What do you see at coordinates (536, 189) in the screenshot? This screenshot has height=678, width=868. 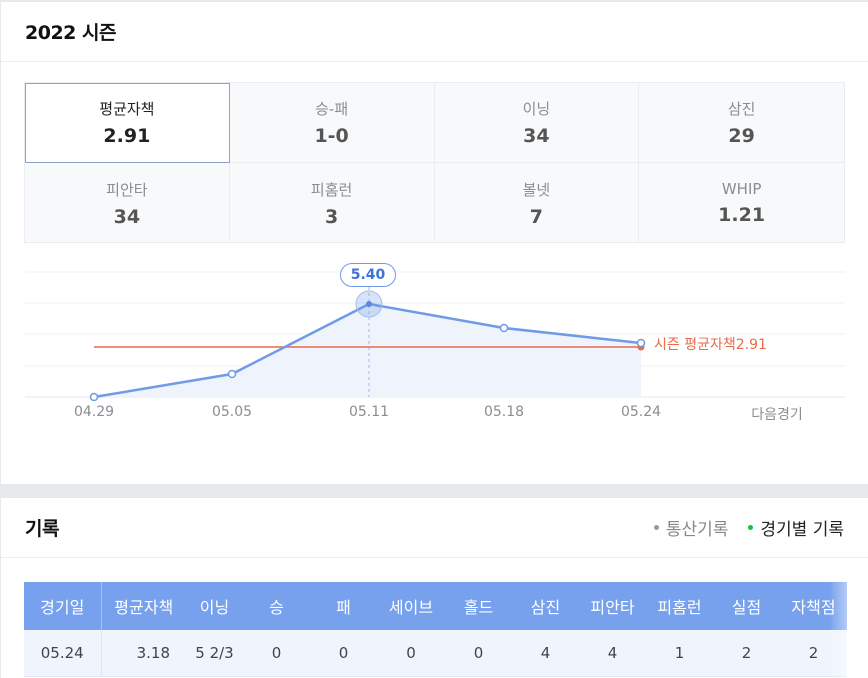 I see `stat-label: 볼넷` at bounding box center [536, 189].